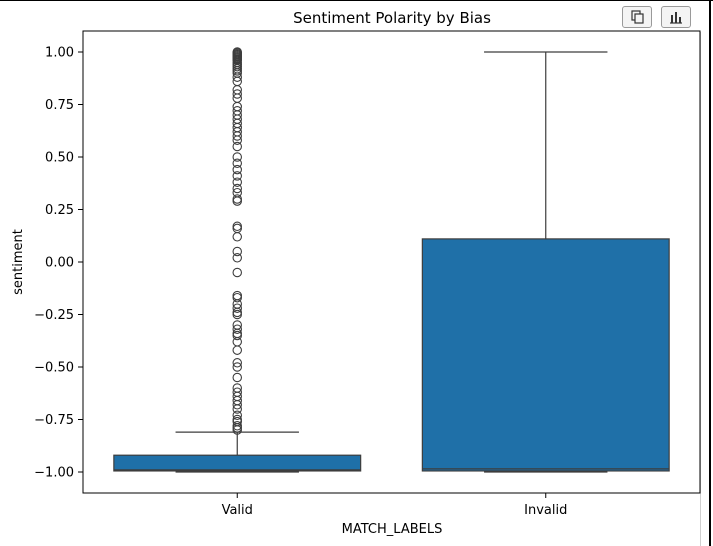 The image size is (713, 546). Describe the element at coordinates (18, 262) in the screenshot. I see `y-axis-label: sentiment` at that location.